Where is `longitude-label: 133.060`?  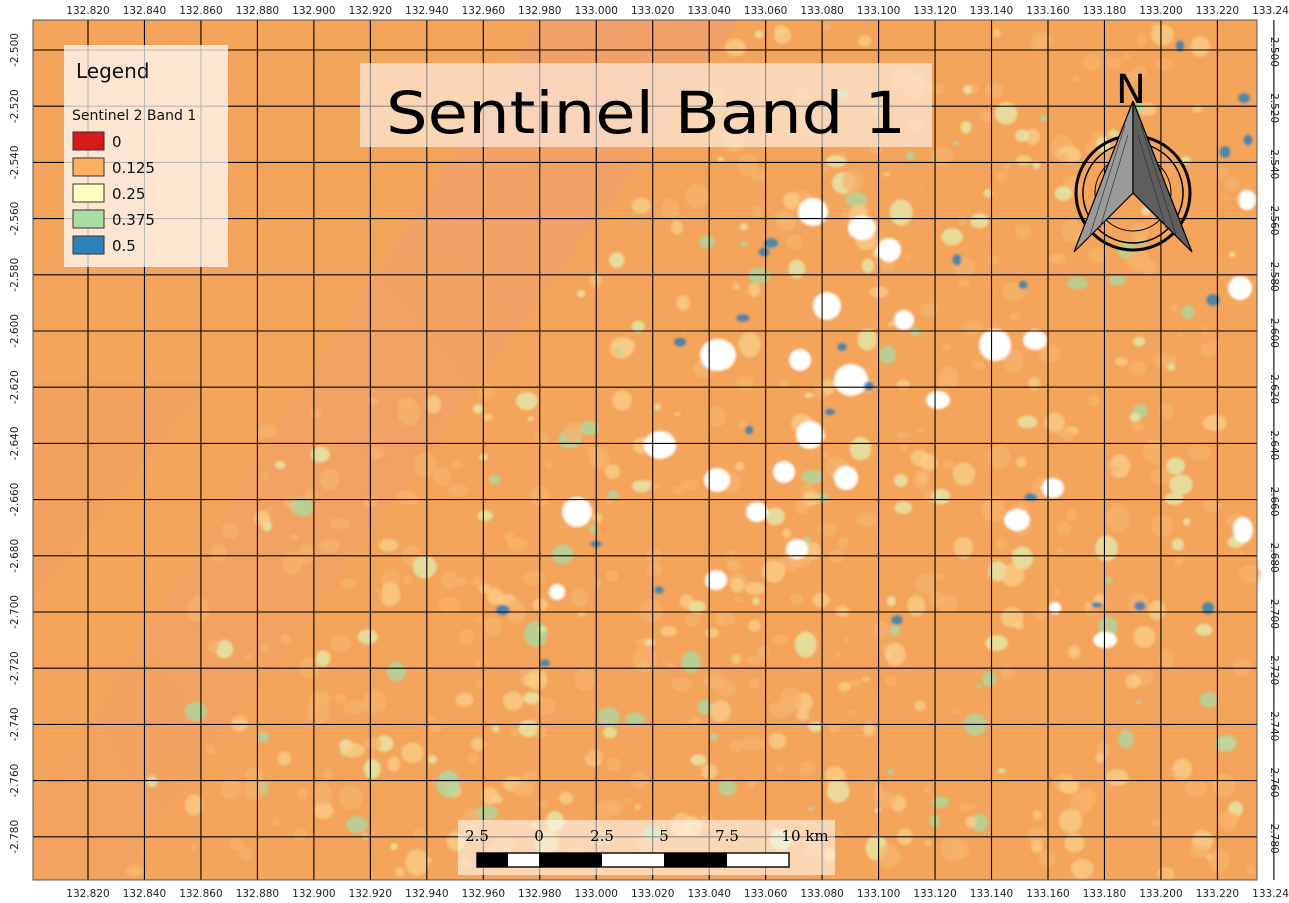 longitude-label: 133.060 is located at coordinates (765, 894).